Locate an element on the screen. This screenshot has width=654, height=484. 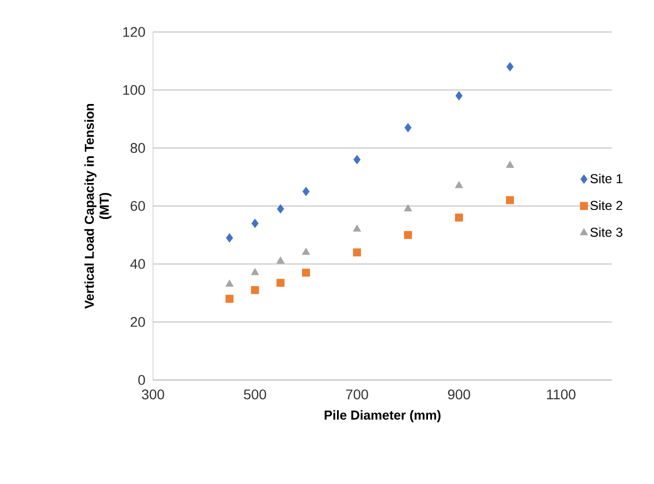
legend-label: Site 2 is located at coordinates (606, 205).